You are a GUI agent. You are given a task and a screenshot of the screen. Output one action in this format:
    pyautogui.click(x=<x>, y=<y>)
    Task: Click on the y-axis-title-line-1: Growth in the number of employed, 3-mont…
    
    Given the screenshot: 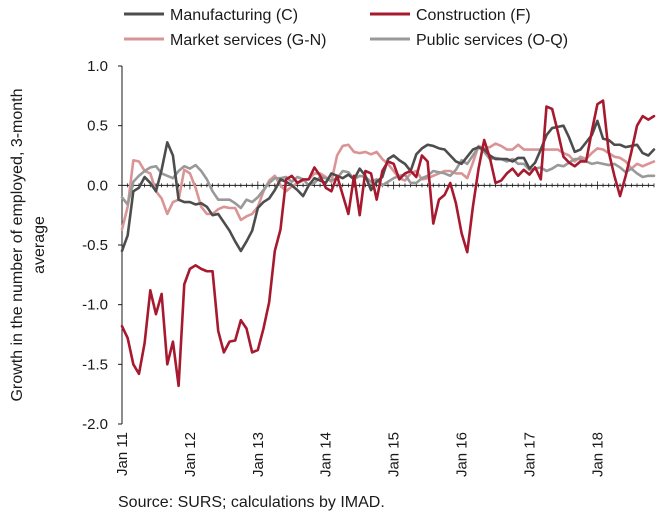 What is the action you would take?
    pyautogui.click(x=17, y=244)
    